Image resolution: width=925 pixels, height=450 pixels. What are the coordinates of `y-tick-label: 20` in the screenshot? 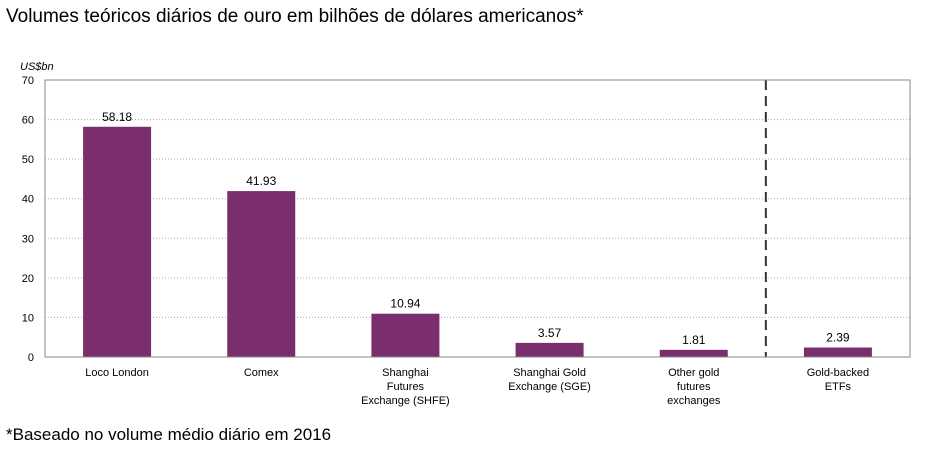 It's located at (28, 279).